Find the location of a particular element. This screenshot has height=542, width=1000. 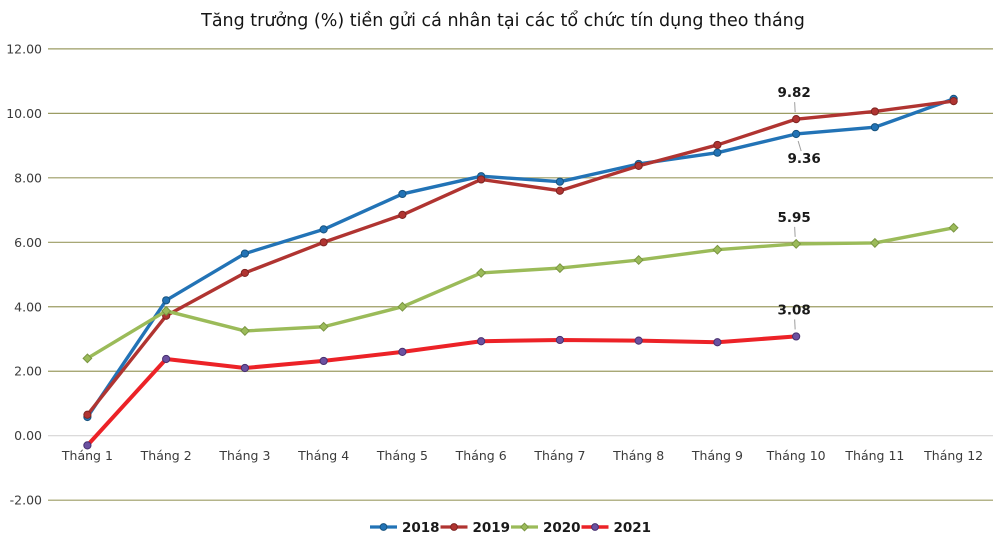

x-axis-tick-label: Tháng 9 is located at coordinates (717, 455).